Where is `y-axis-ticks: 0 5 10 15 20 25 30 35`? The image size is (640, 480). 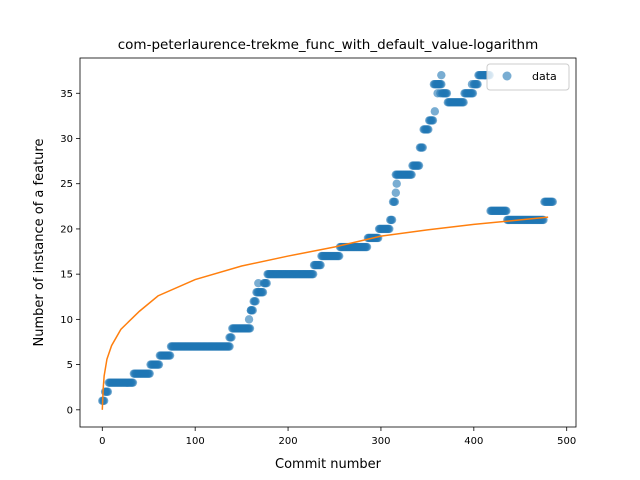 y-axis-ticks: 0 5 10 15 20 25 30 35 is located at coordinates (70, 252).